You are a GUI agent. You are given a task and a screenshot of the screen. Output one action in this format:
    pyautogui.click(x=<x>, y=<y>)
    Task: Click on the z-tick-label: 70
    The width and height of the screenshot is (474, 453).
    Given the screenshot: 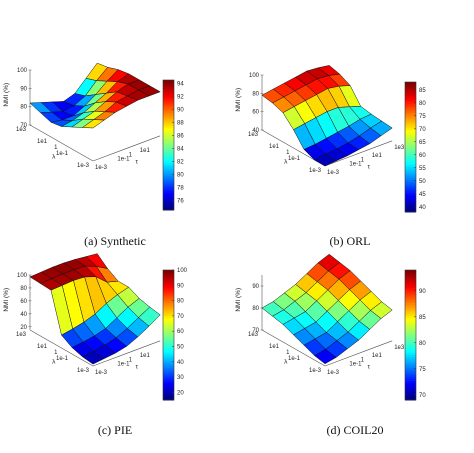 What is the action you would take?
    pyautogui.click(x=255, y=331)
    